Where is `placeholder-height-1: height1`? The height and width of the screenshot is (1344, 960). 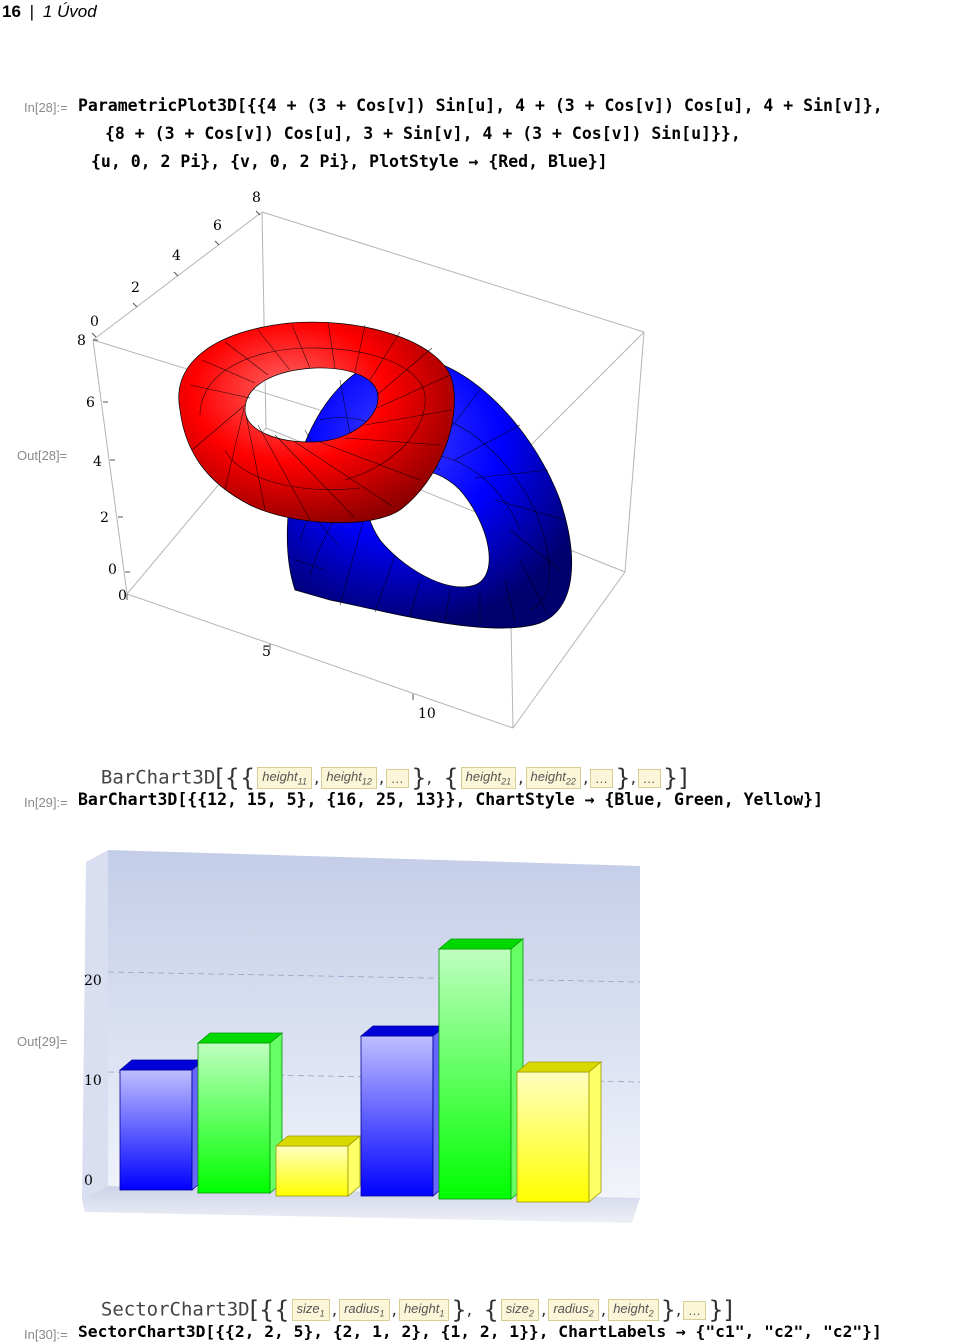
placeholder-height-1: height1 is located at coordinates (424, 1310).